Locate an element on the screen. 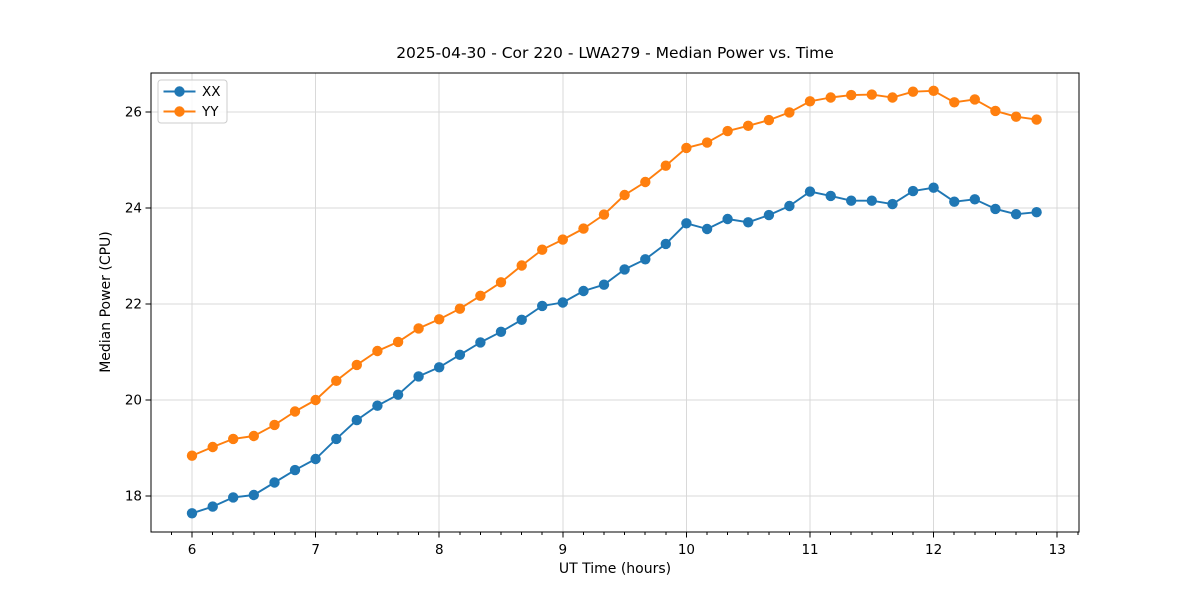  y-tick-label: 24 is located at coordinates (133, 209).